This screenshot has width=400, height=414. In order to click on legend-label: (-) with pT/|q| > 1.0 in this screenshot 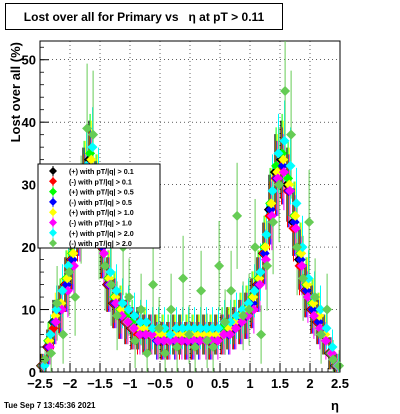, I will do `click(100, 223)`.